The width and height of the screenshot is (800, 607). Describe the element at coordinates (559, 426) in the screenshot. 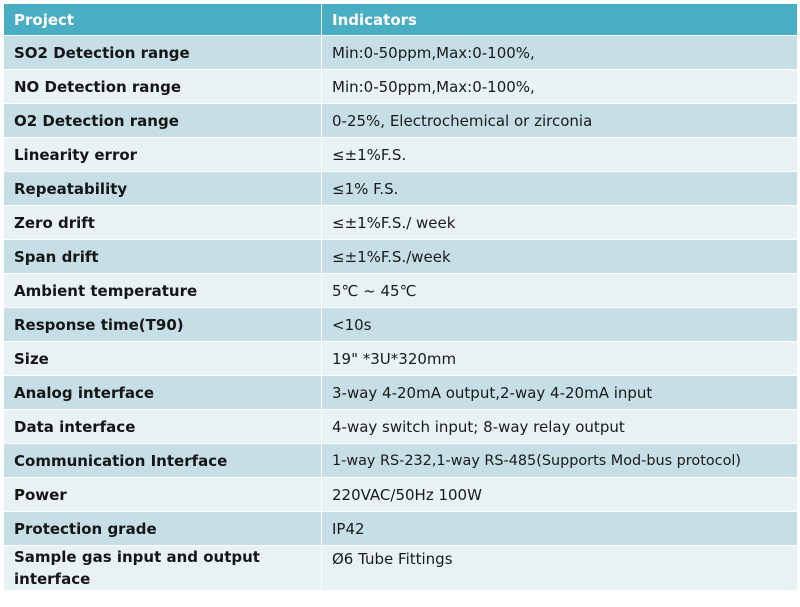

I see `row-indicator-value: 4-way switch input; 8-way relay output` at that location.